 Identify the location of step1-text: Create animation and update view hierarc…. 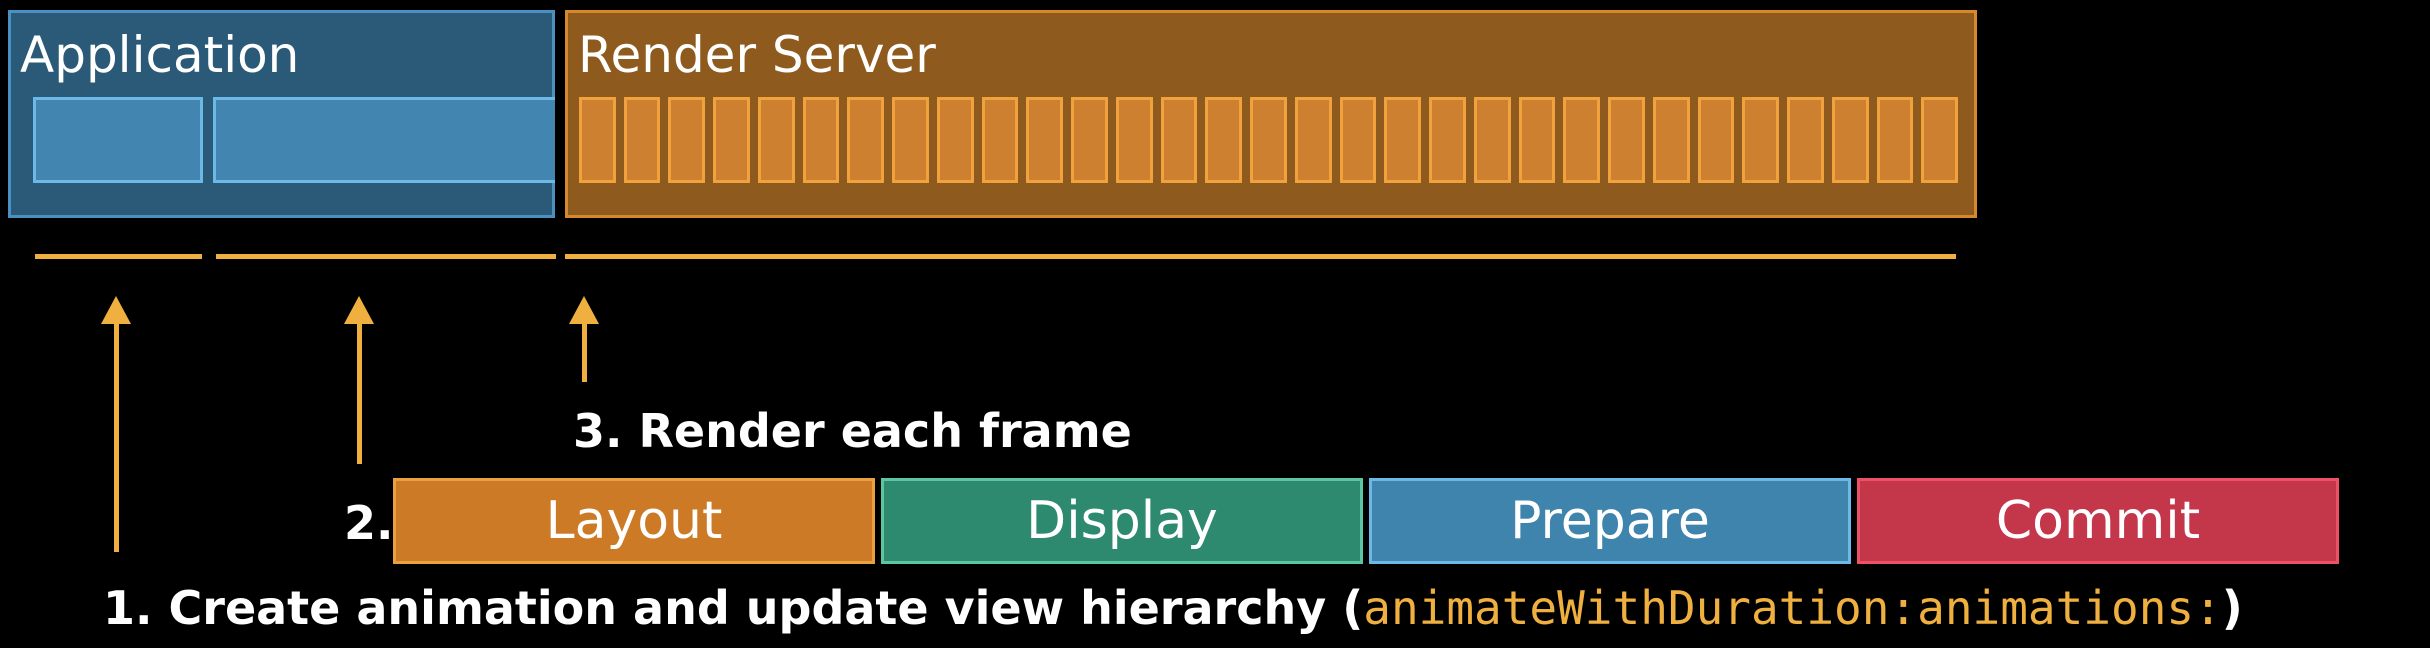
(766, 608).